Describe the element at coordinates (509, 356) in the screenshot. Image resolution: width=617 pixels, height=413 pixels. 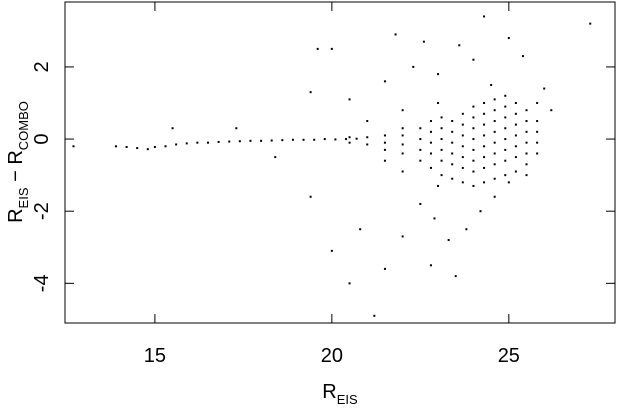
I see `x-tick-label: 25` at that location.